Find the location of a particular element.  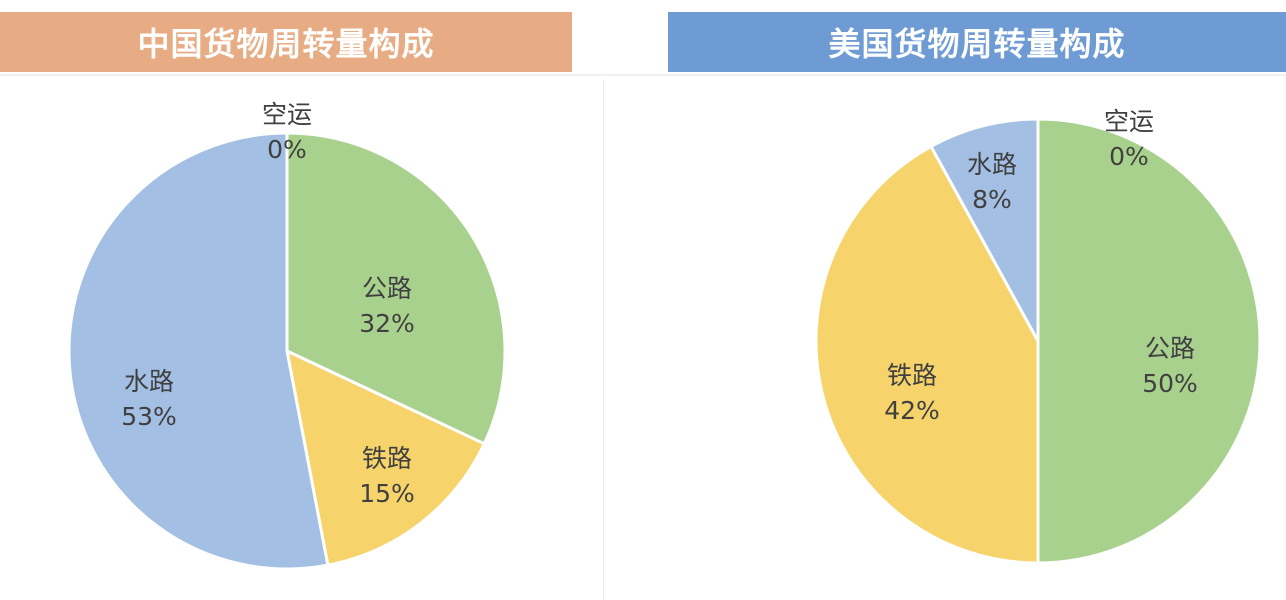

slice-value-label: 53% is located at coordinates (149, 416).